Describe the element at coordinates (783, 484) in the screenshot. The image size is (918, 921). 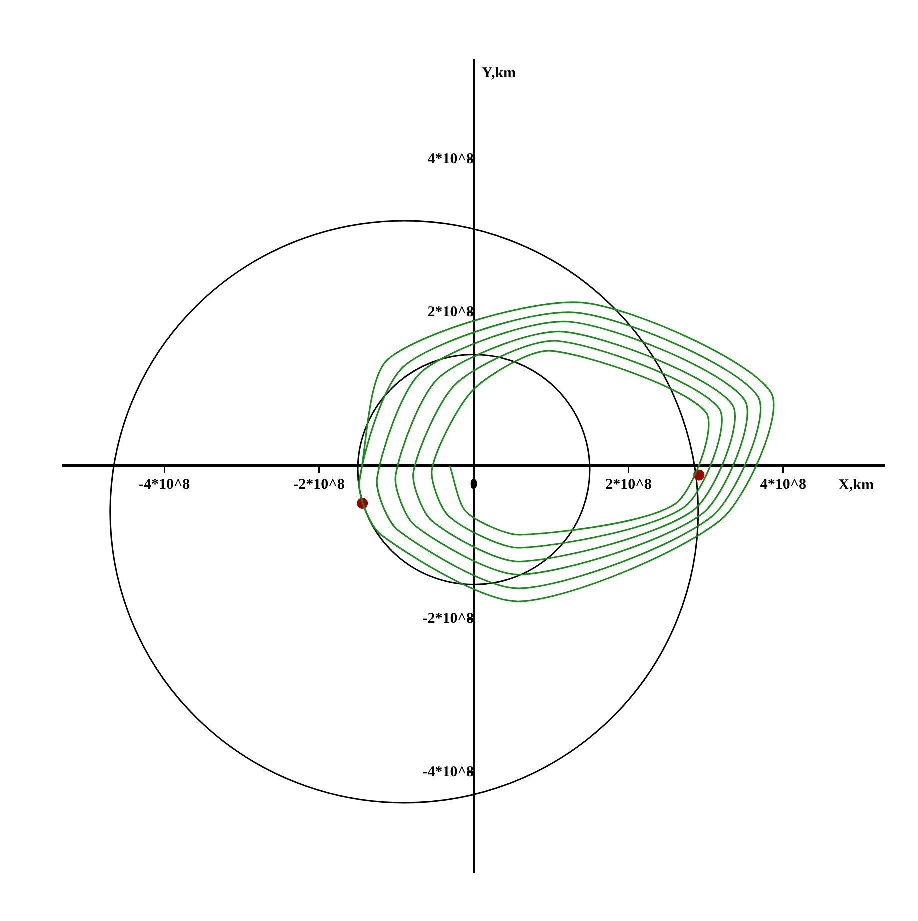
I see `x-tick-label: 4*10^8` at that location.